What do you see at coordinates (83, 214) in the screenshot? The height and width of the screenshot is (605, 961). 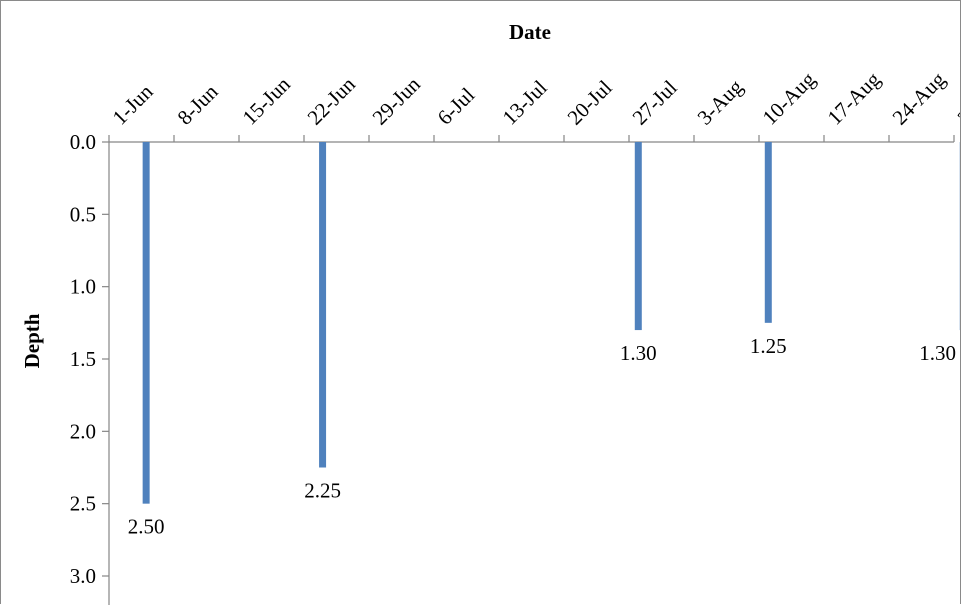 I see `y-tick-label: 0.5` at bounding box center [83, 214].